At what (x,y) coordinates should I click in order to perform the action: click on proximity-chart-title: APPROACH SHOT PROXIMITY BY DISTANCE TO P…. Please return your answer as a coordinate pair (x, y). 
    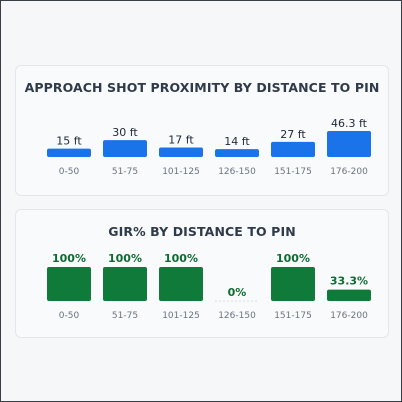
    Looking at the image, I should click on (202, 87).